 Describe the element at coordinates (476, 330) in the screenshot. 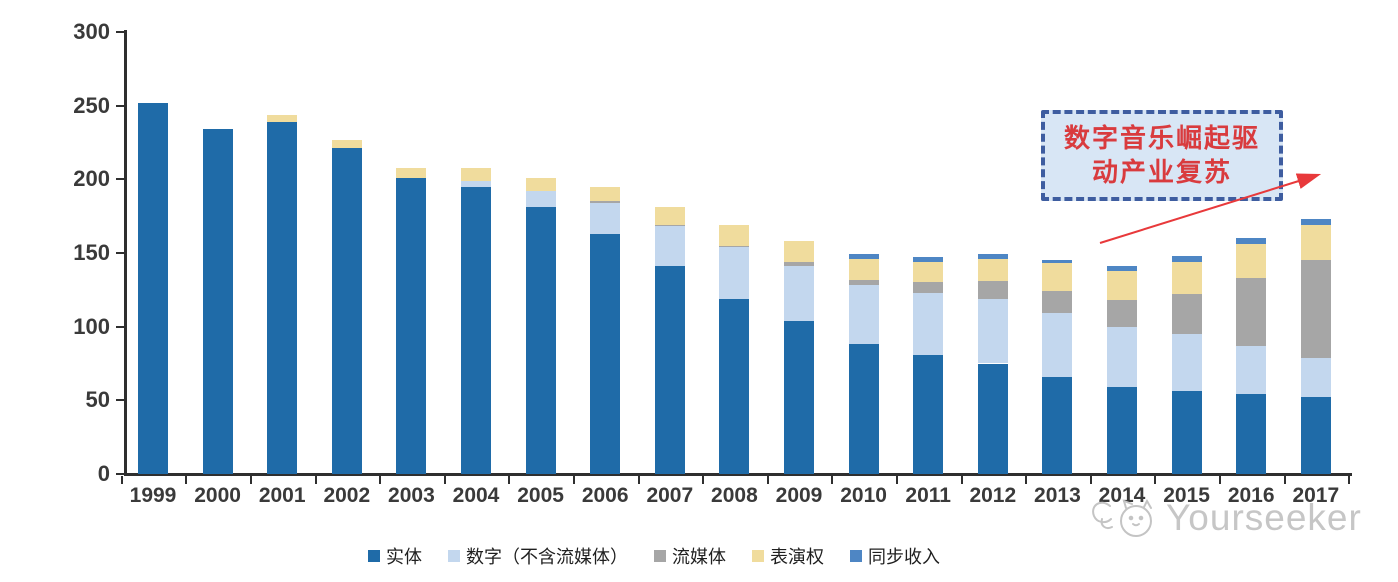

I see `bar-2004-segment-physical` at that location.